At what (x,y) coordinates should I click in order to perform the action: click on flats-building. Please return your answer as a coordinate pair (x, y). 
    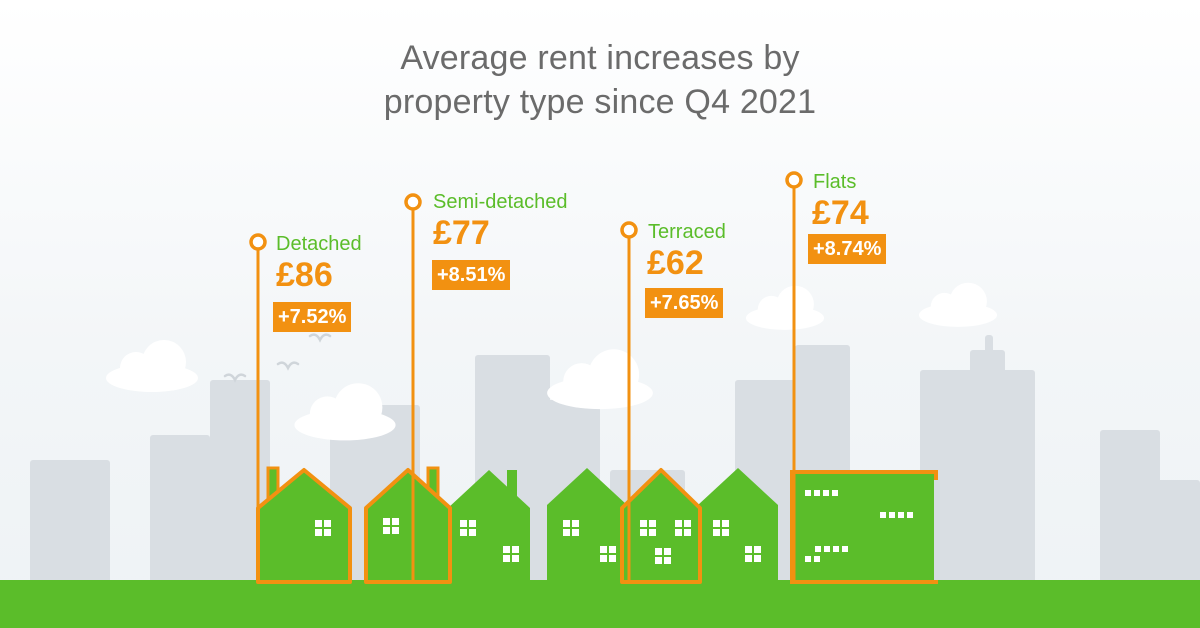
    Looking at the image, I should click on (864, 527).